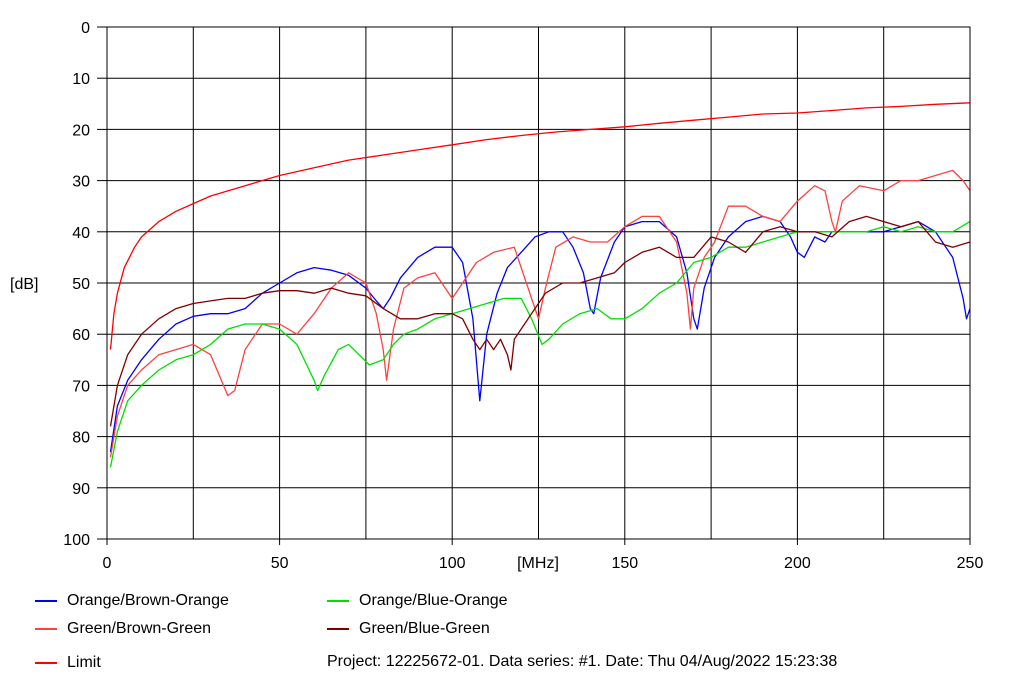  What do you see at coordinates (433, 600) in the screenshot?
I see `legend-label: Orange/Blue-Orange` at bounding box center [433, 600].